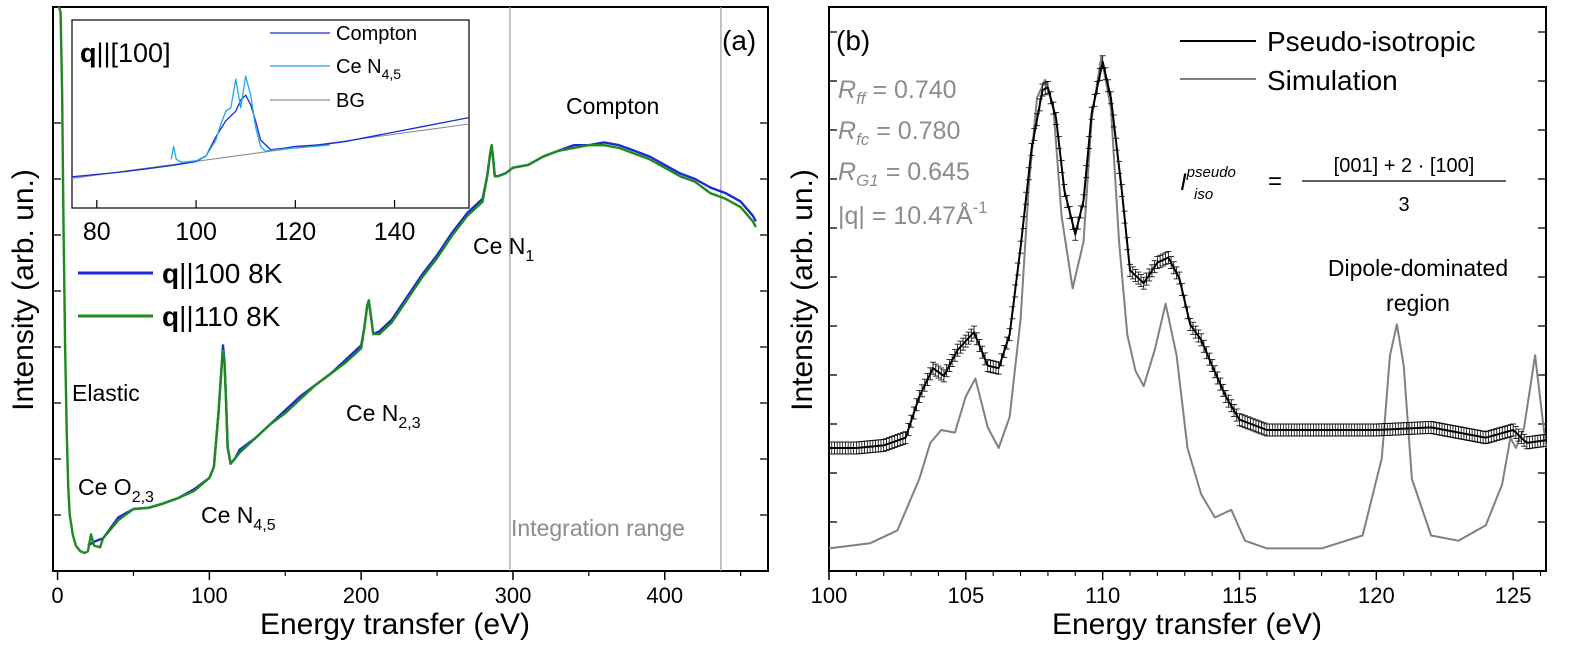 Image resolution: width=1577 pixels, height=654 pixels. I want to click on inset-series-ce-n45-line, so click(250, 119).